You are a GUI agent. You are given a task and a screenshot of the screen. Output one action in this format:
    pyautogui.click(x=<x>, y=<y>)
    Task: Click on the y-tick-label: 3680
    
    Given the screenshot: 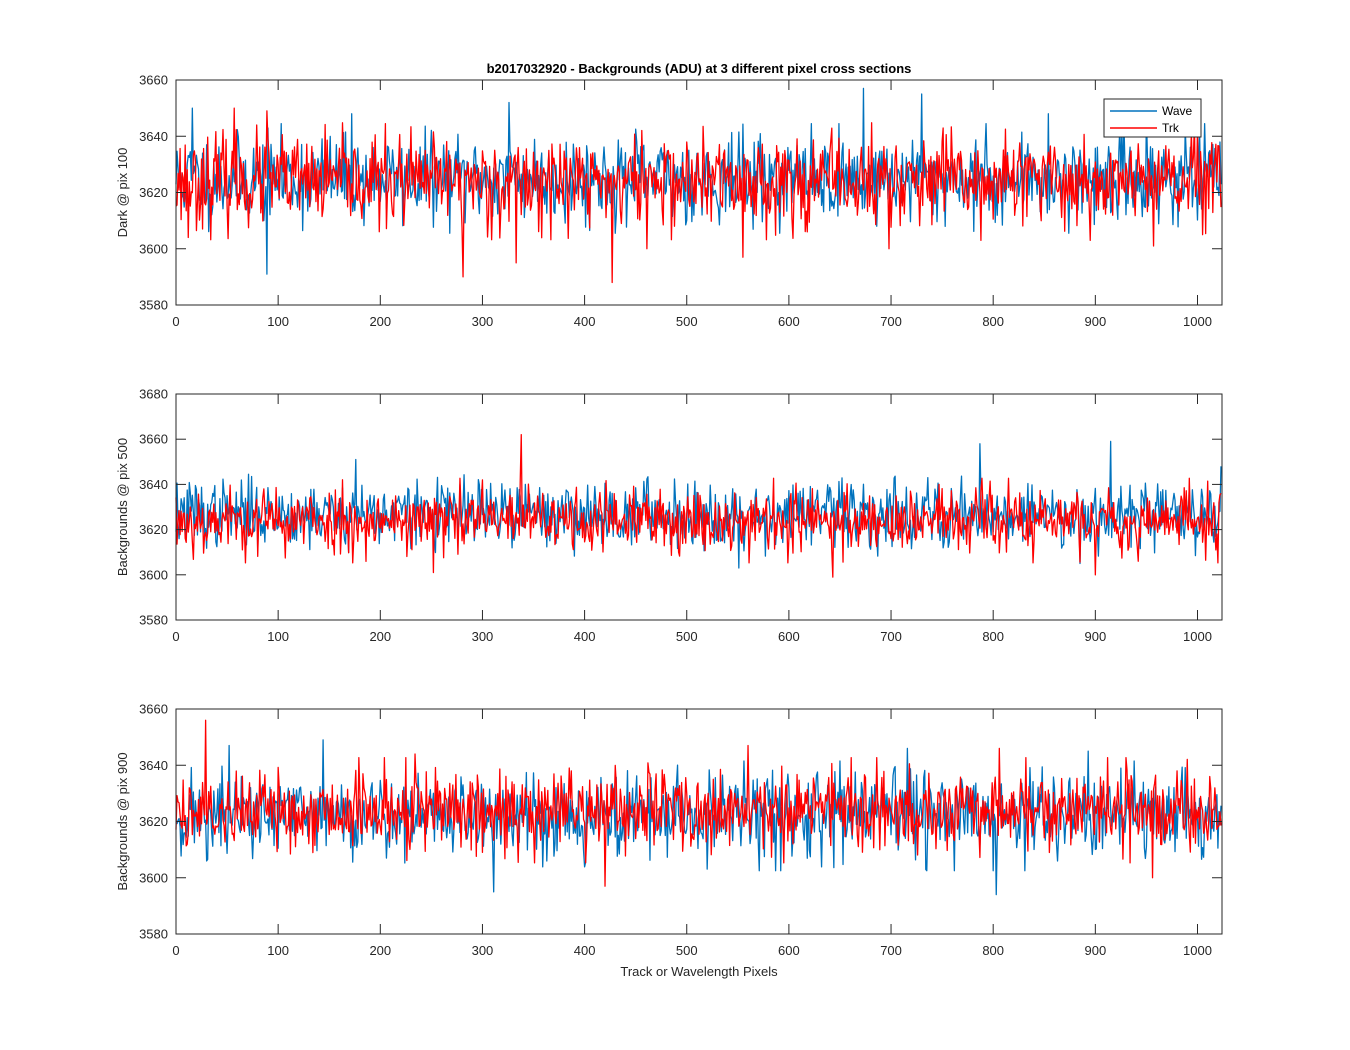 What is the action you would take?
    pyautogui.click(x=153, y=394)
    